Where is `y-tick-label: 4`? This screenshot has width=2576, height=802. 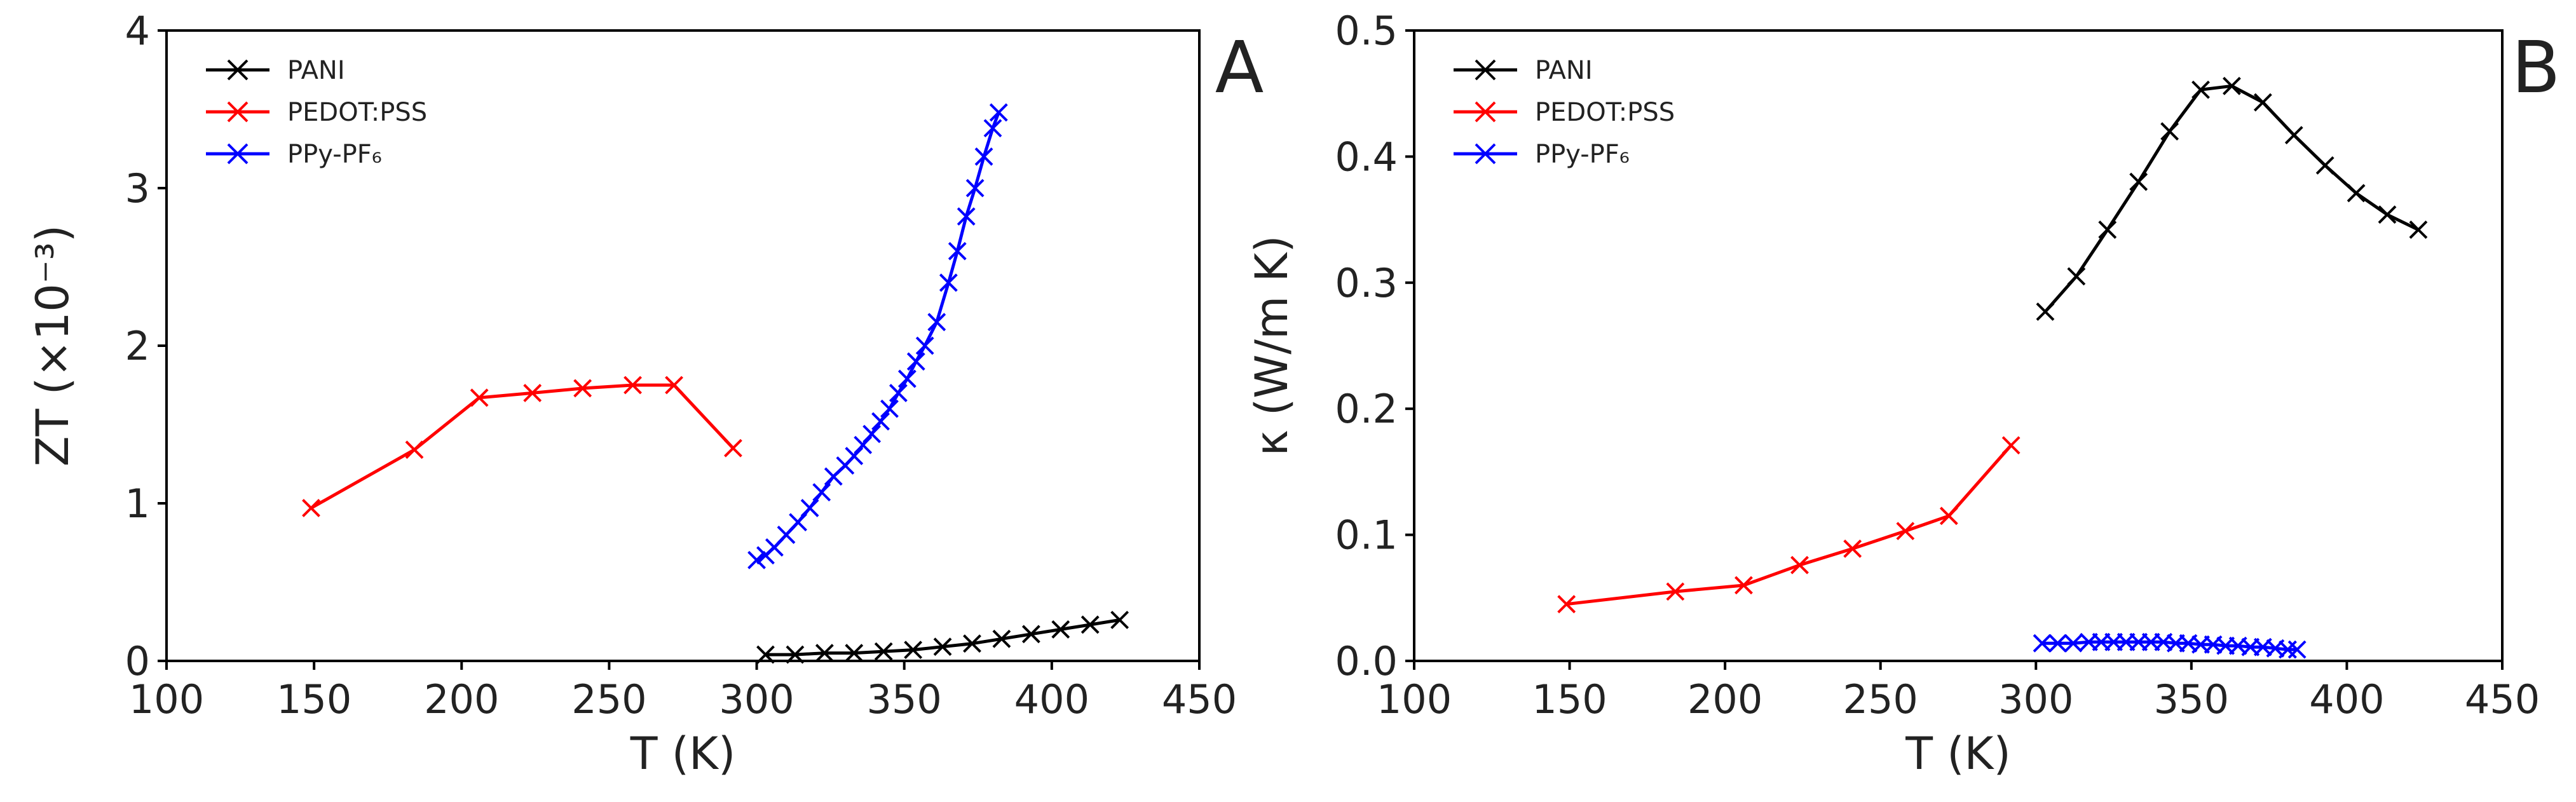
y-tick-label: 4 is located at coordinates (137, 31).